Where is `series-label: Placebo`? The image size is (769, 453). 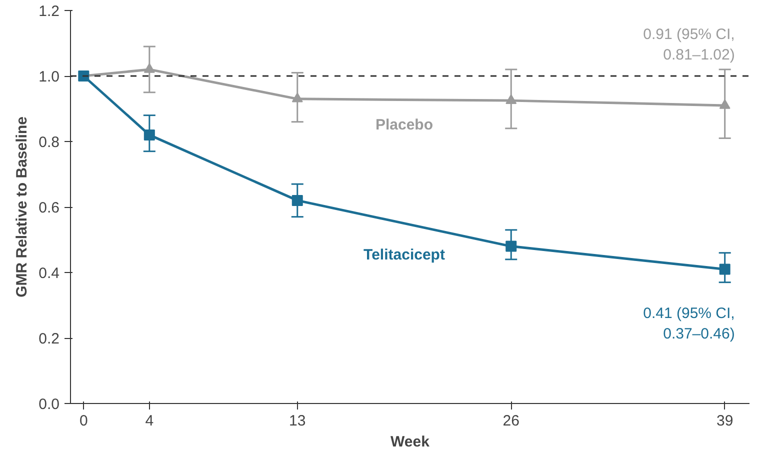
series-label: Placebo is located at coordinates (404, 125).